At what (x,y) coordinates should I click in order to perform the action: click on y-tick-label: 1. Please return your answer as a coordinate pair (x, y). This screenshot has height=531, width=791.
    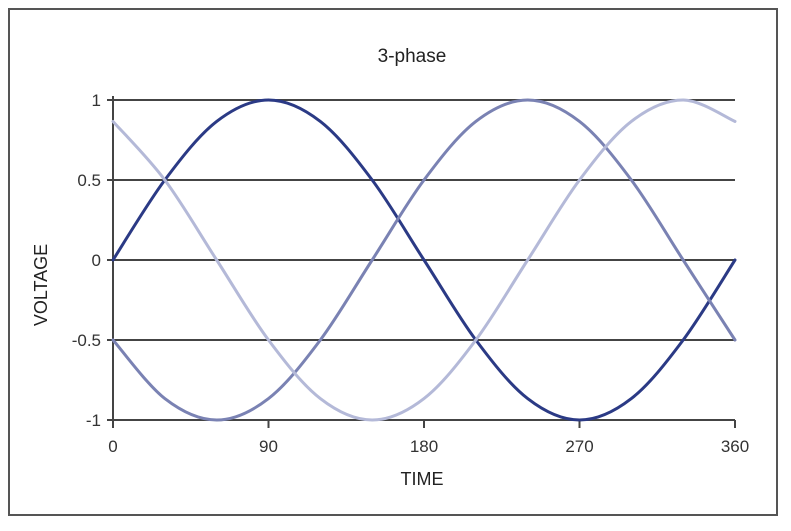
    Looking at the image, I should click on (96, 100).